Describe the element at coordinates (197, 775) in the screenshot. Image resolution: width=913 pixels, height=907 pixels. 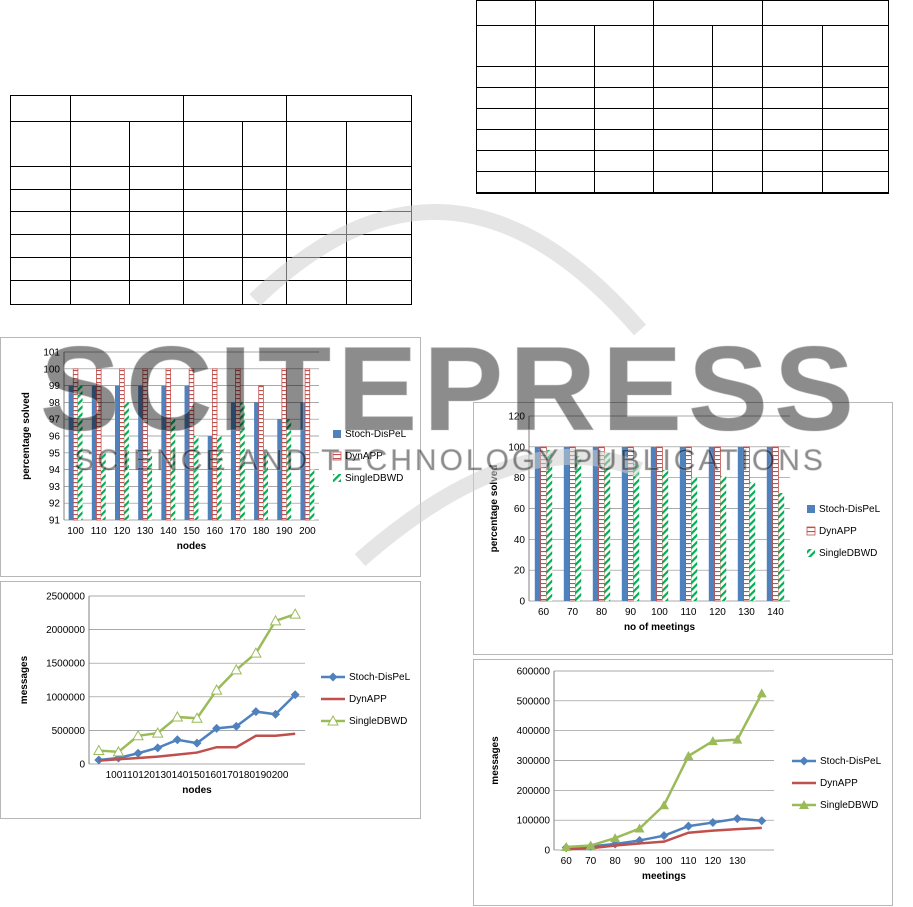
I see `x-tick-labels: 100110120130140150160170180190200` at that location.